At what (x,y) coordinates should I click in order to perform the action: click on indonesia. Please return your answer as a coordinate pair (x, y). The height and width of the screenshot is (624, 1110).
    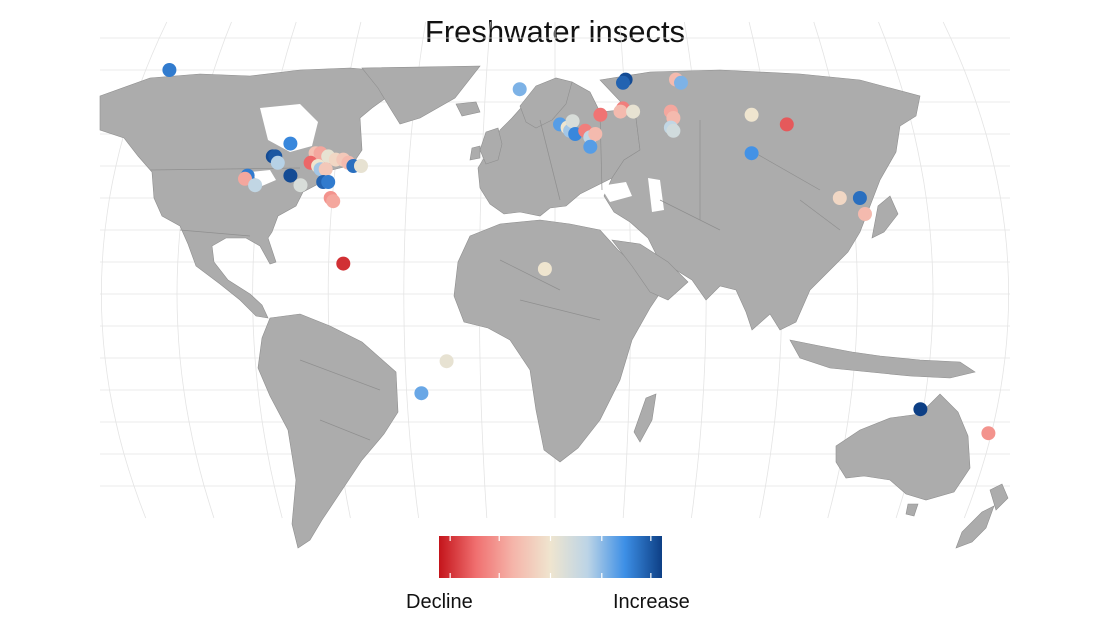
    Looking at the image, I should click on (882, 359).